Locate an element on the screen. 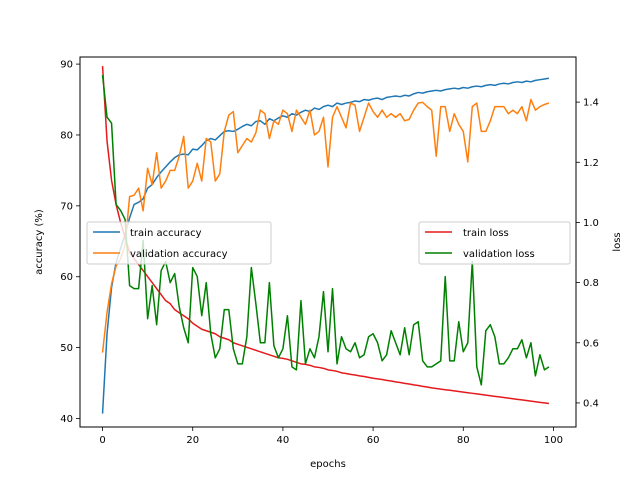 This screenshot has height=480, width=640. legend-train-loss-label: train loss is located at coordinates (486, 233).